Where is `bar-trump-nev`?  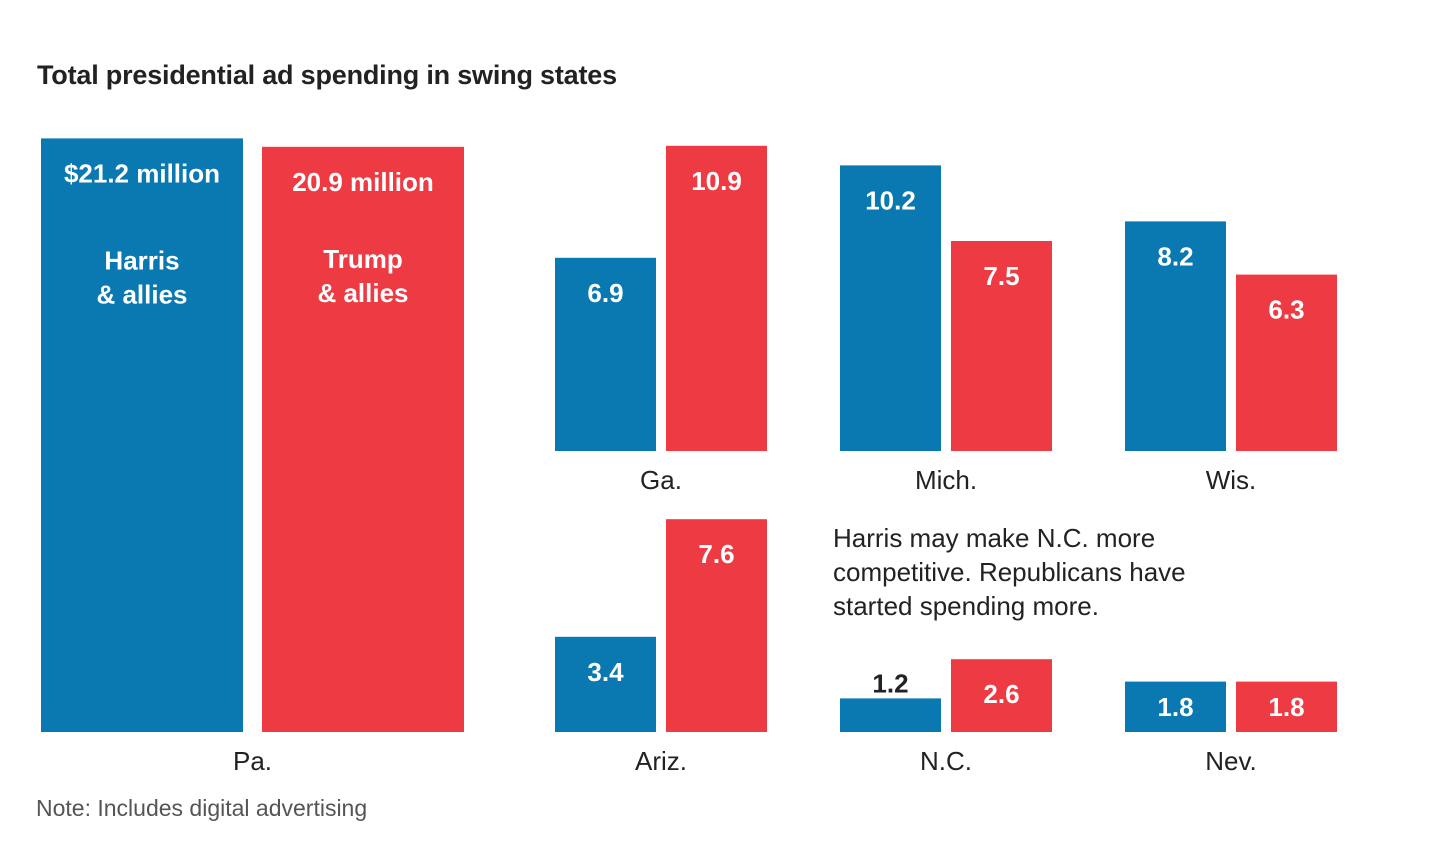
bar-trump-nev is located at coordinates (1286, 706).